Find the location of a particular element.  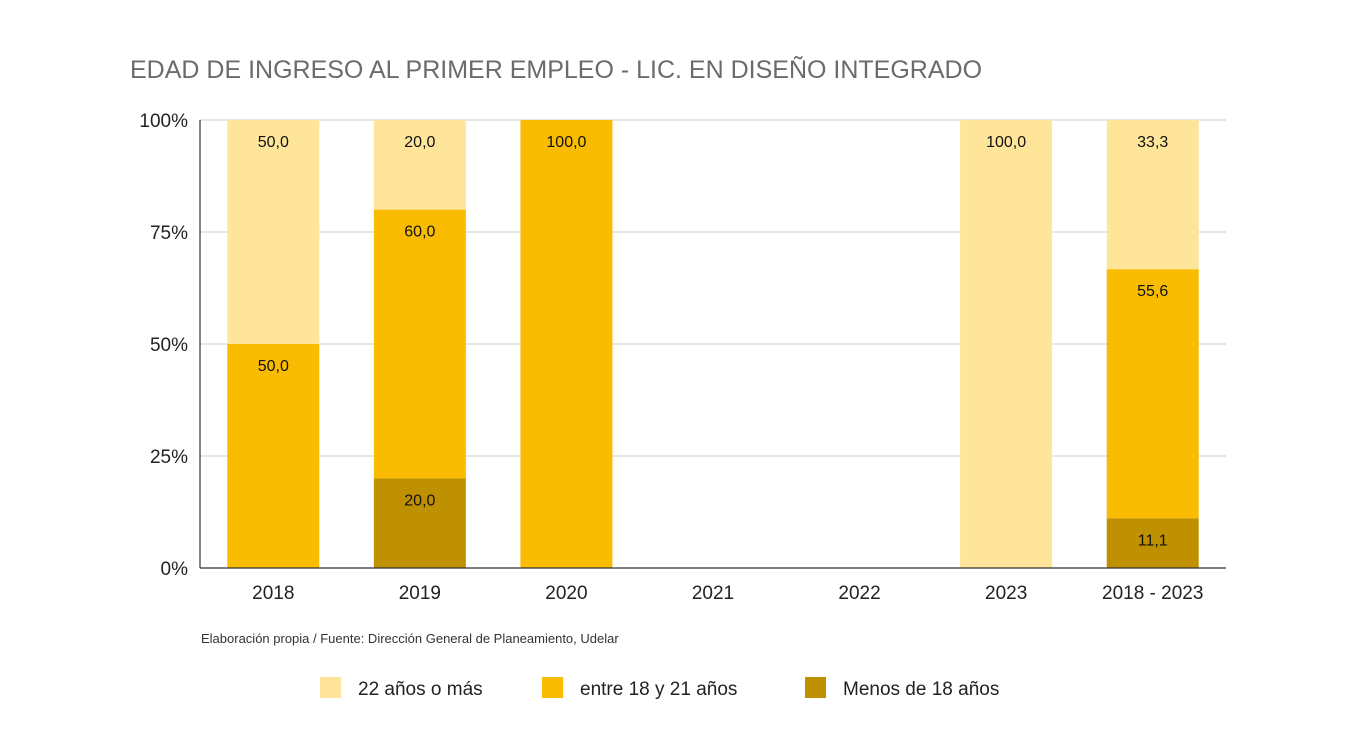

x-tick-label: 2019 is located at coordinates (420, 593).